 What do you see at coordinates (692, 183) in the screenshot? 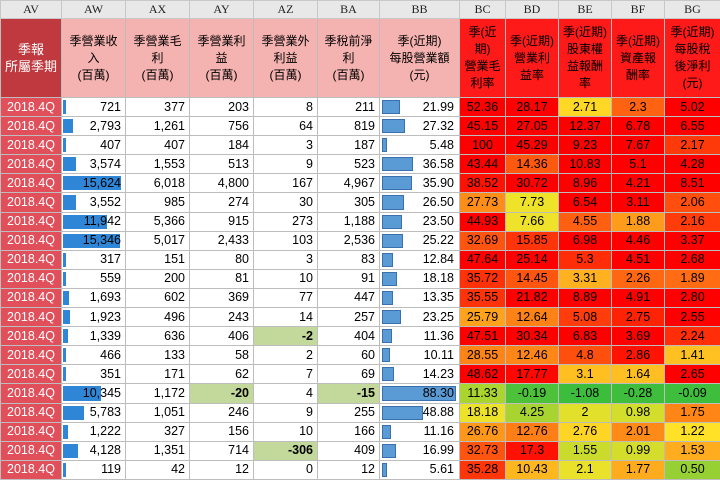
I see `cell-bg: 8.51` at bounding box center [692, 183].